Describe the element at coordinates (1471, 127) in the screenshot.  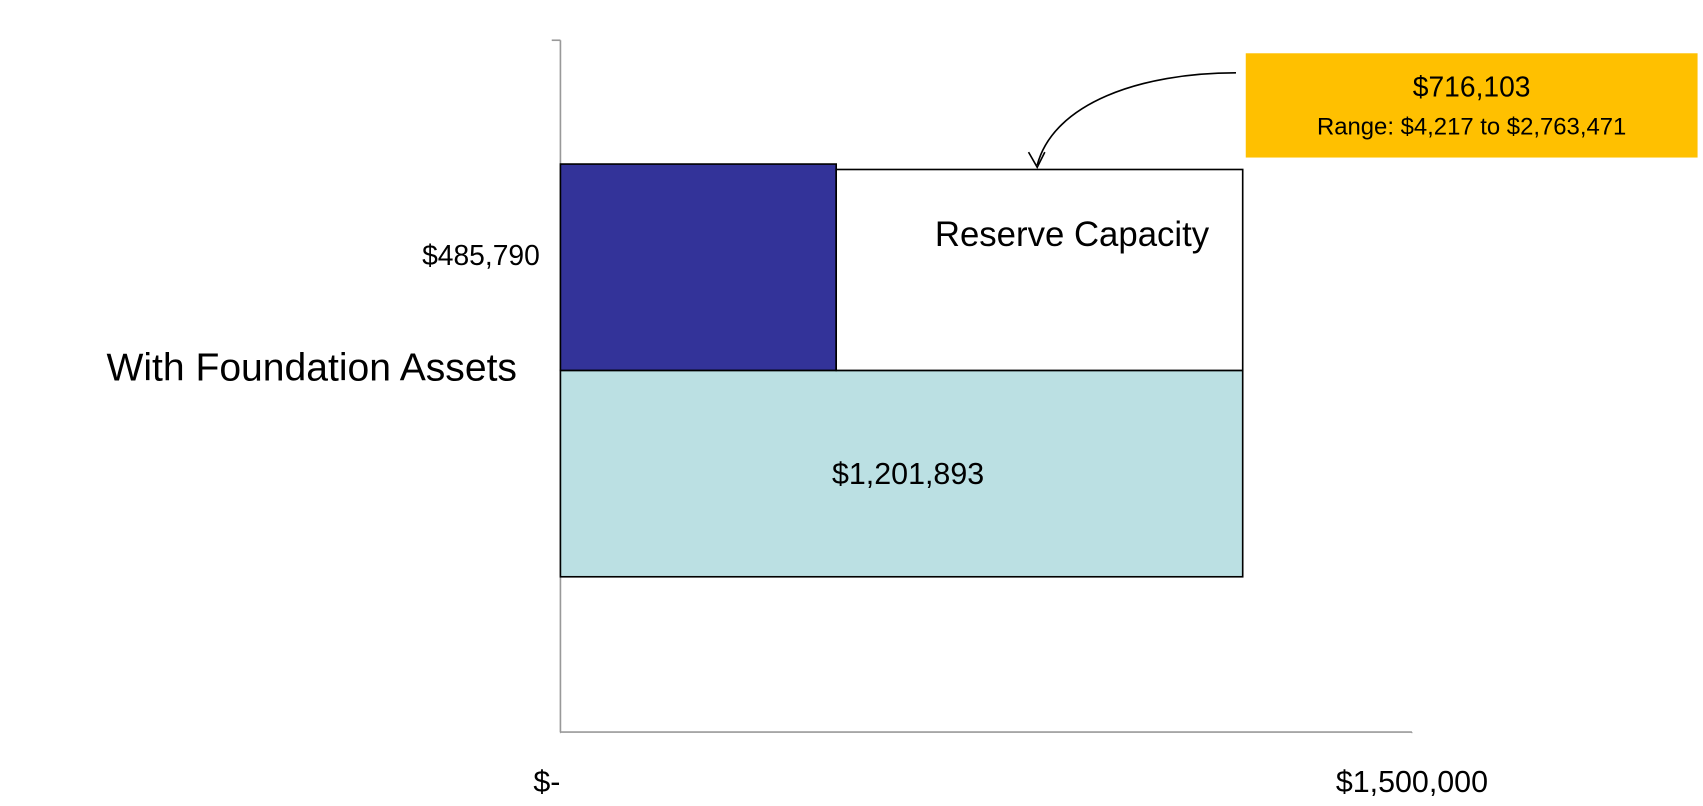
I see `annotation: Range: $4,217 to $2,763,471` at that location.